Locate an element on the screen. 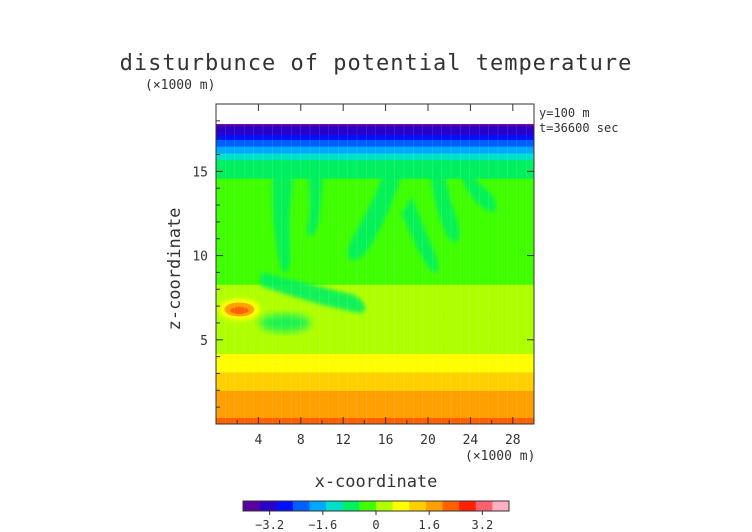 The image size is (752, 532). colorbar-tick-label: 3.2 is located at coordinates (483, 525).